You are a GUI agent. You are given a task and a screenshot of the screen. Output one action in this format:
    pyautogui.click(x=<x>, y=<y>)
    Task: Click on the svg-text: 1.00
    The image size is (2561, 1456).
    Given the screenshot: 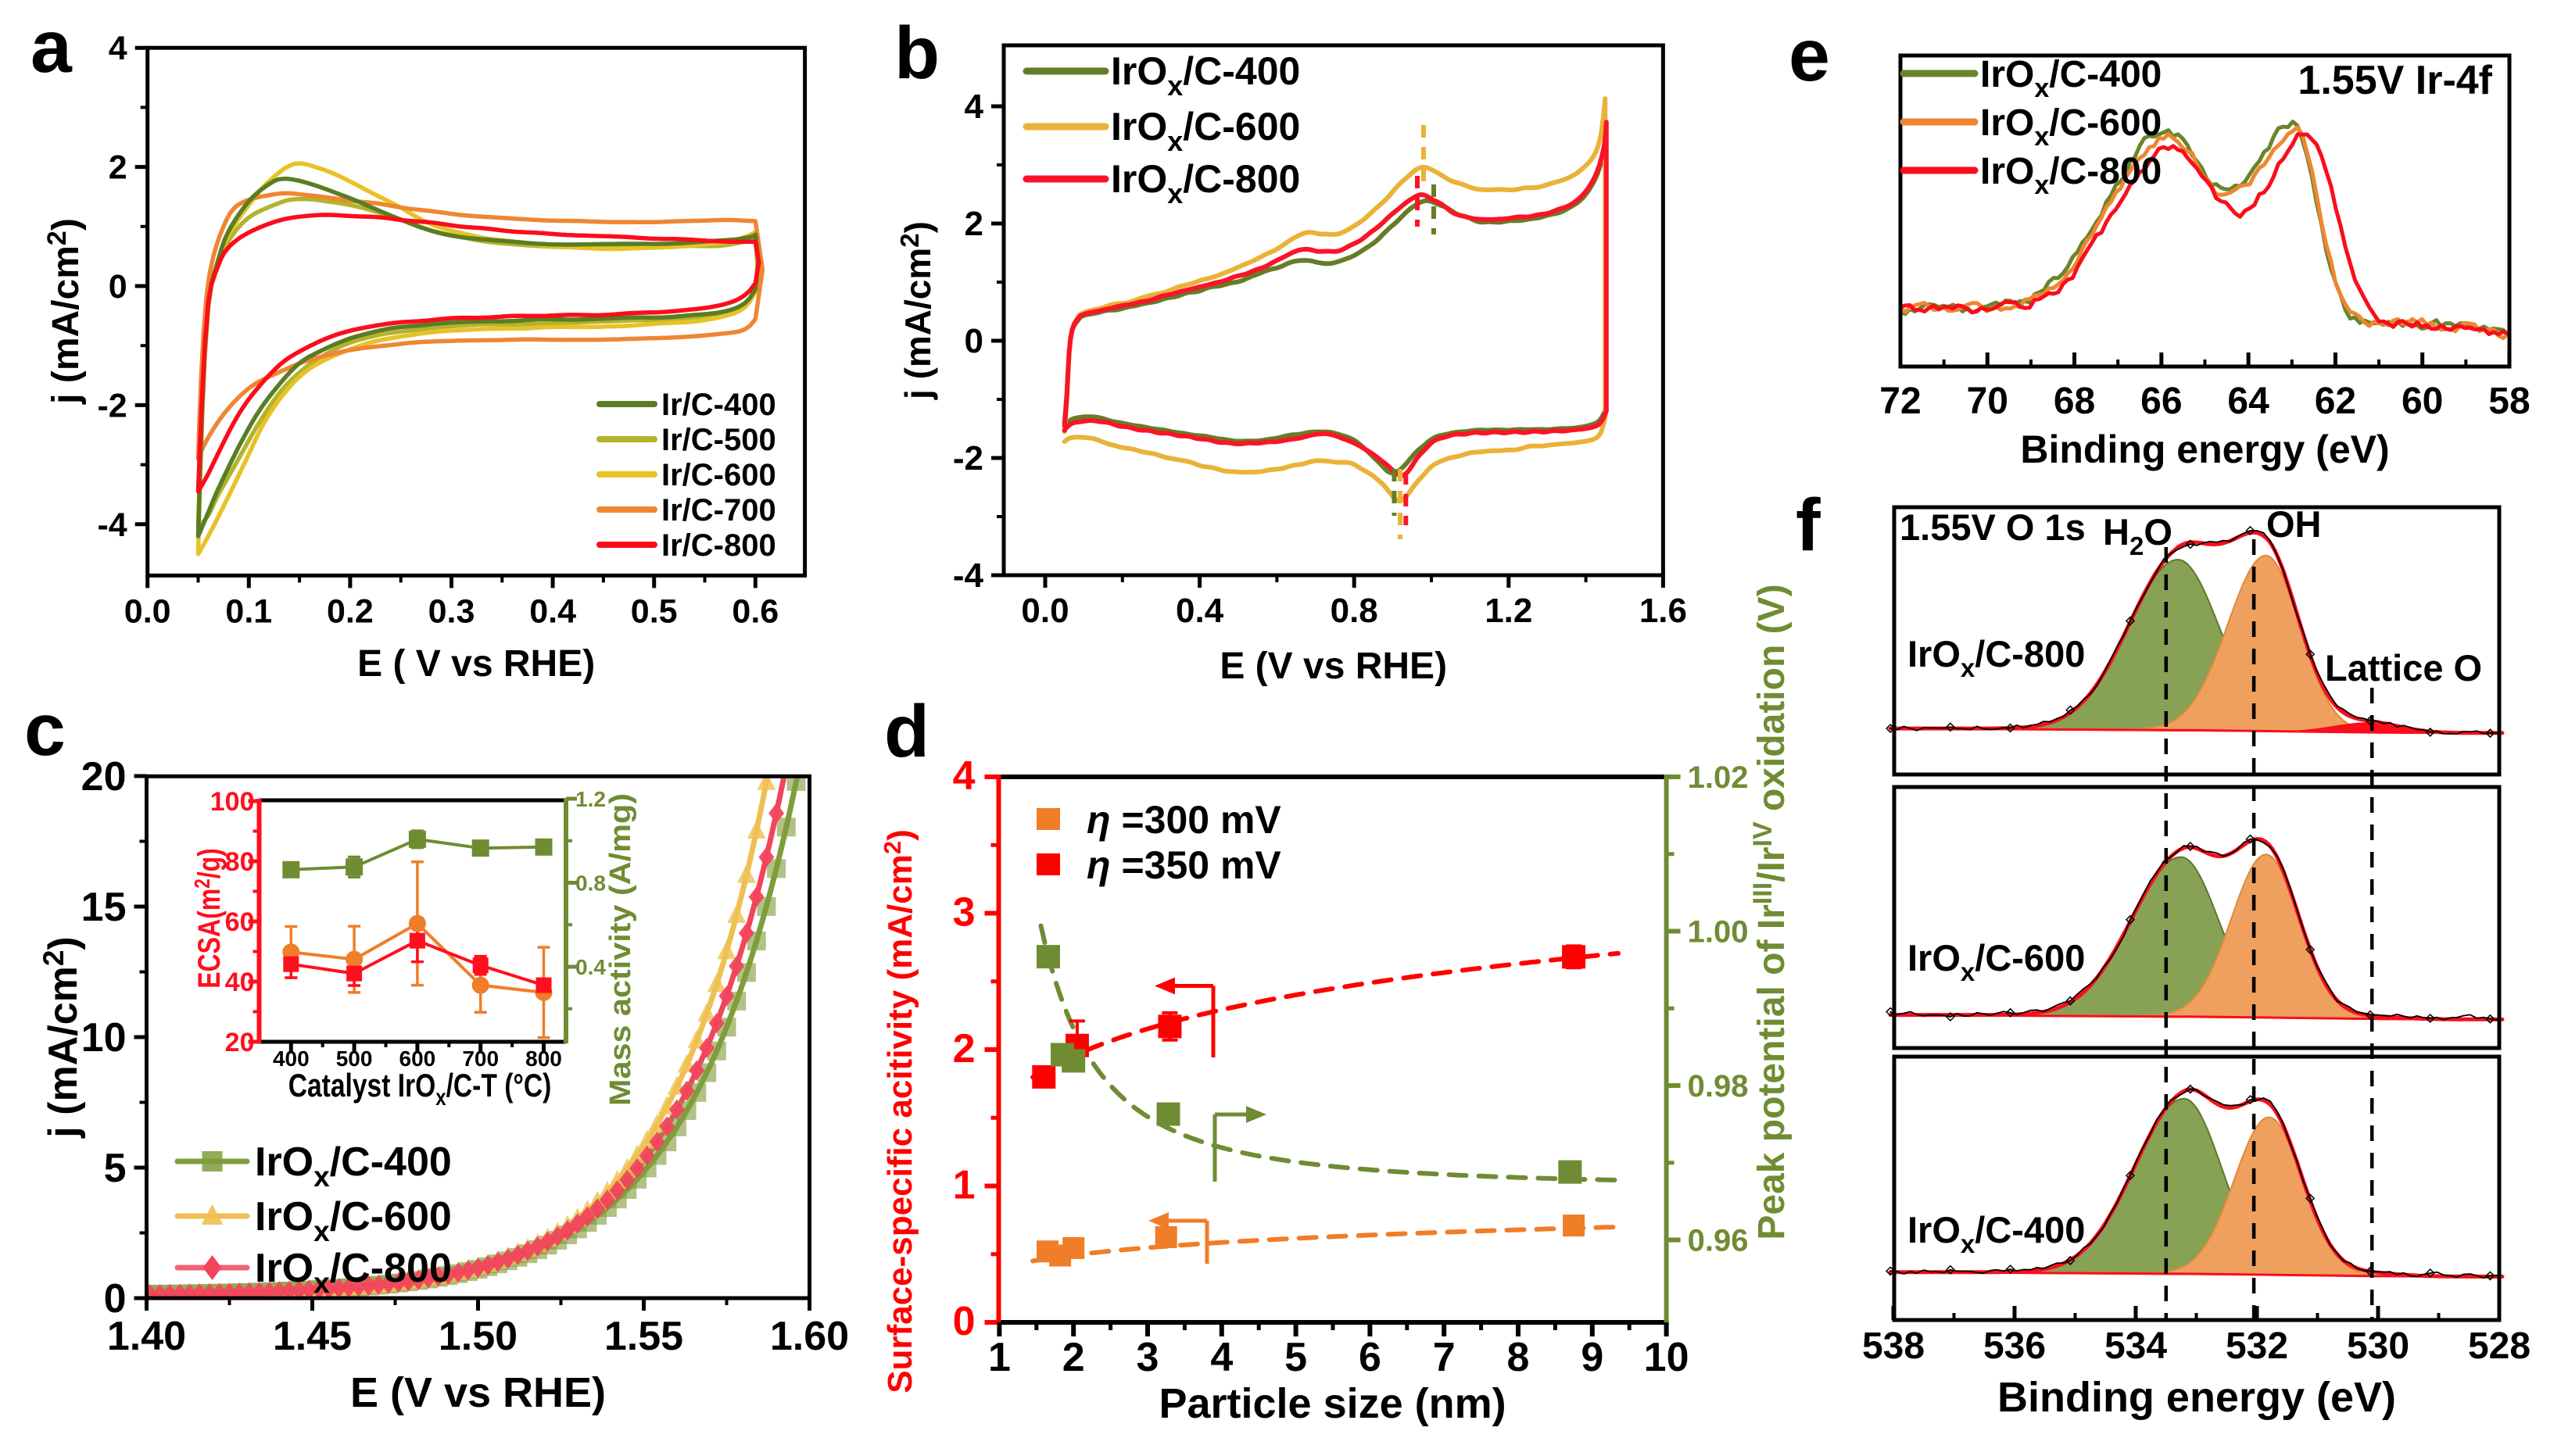 What is the action you would take?
    pyautogui.click(x=1718, y=932)
    